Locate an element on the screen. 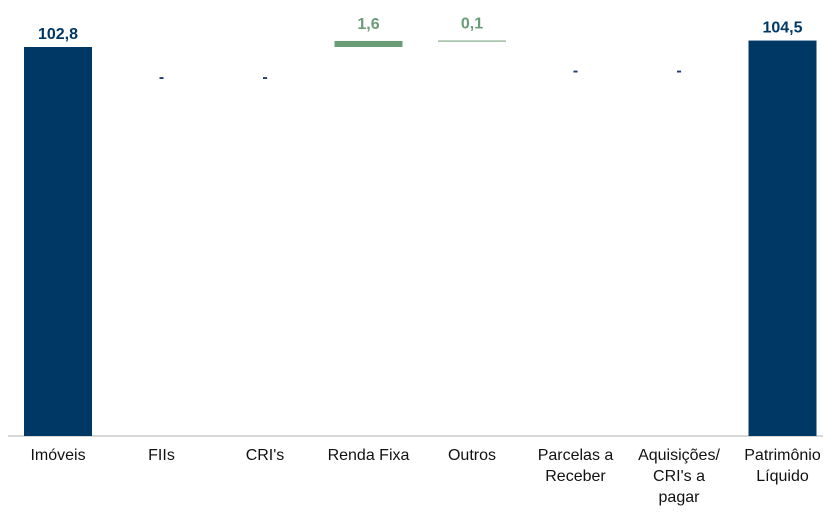 The image size is (823, 521). data-label: 102,8 is located at coordinates (58, 34).